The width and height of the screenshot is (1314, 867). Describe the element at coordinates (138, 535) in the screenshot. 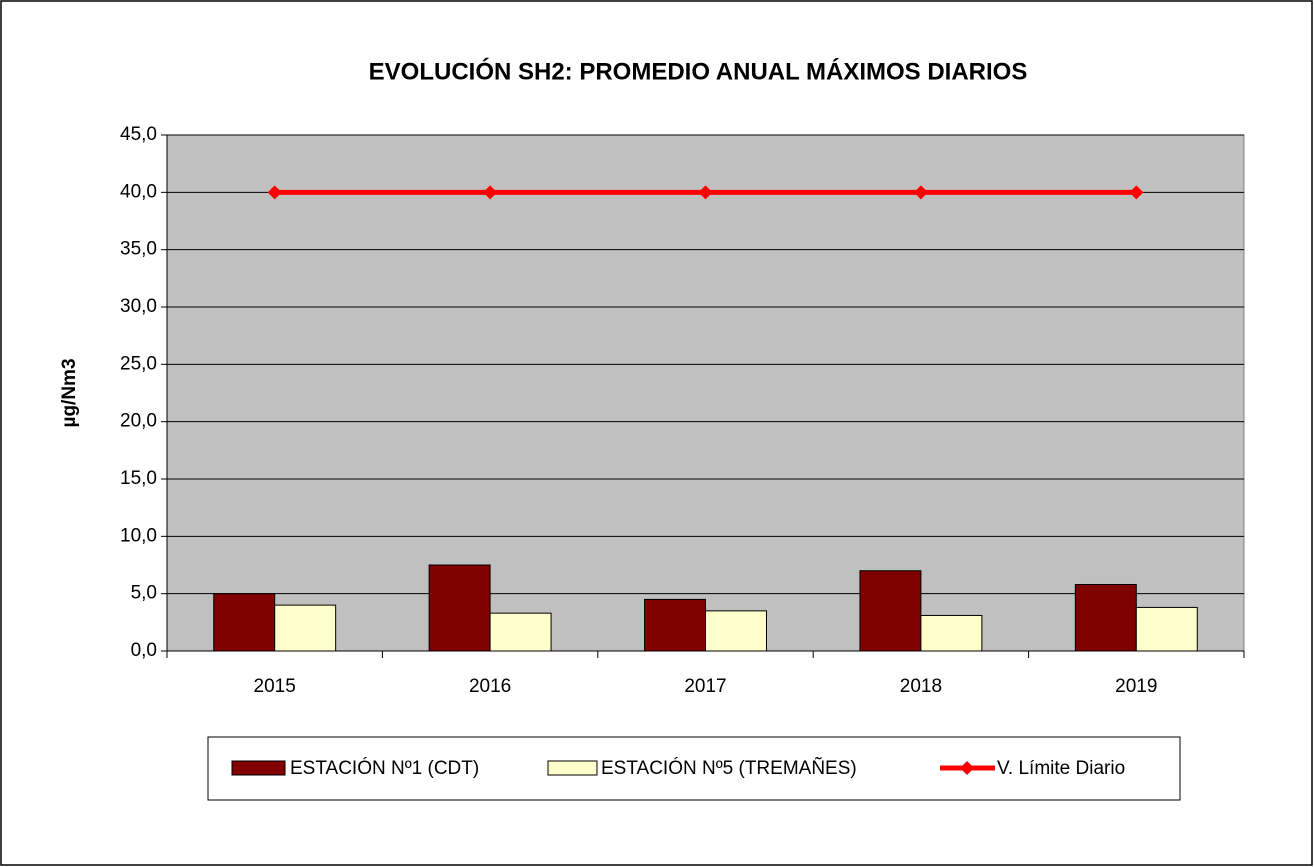

I see `y-tick-label: 10,0` at that location.